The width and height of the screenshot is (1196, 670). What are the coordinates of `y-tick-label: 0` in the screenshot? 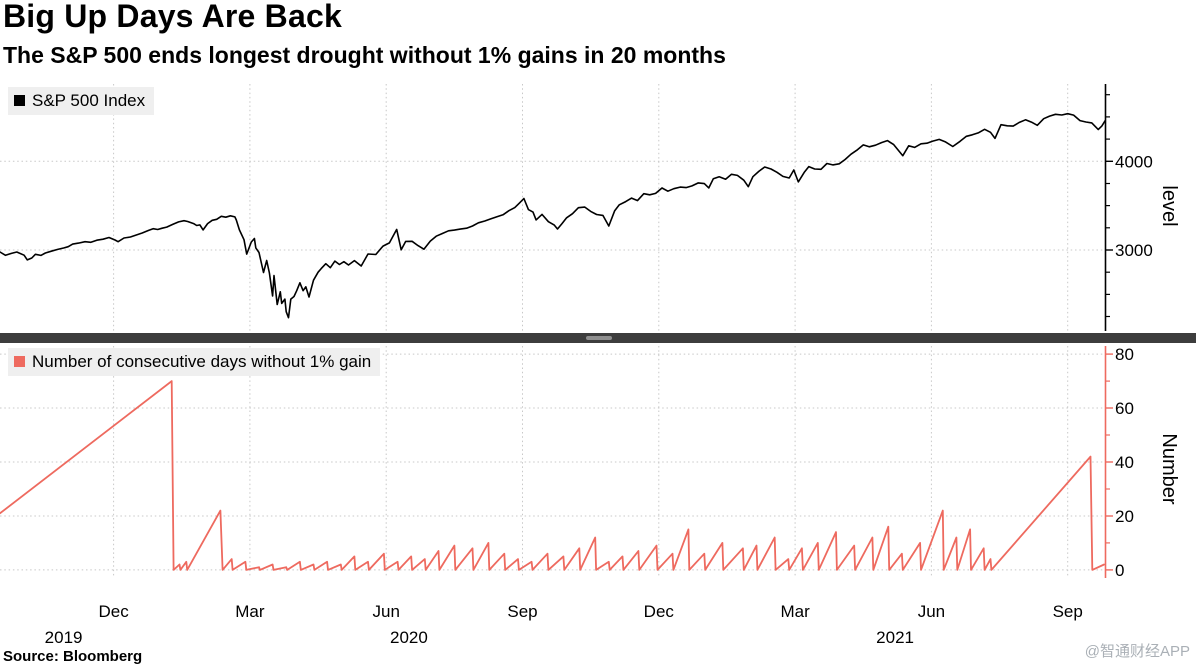 It's located at (1119, 570).